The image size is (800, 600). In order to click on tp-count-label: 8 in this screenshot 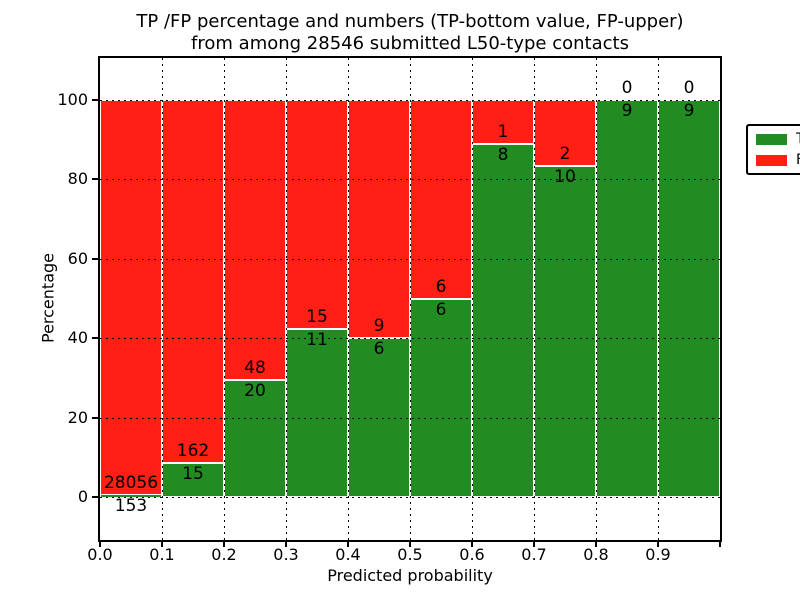, I will do `click(503, 155)`.